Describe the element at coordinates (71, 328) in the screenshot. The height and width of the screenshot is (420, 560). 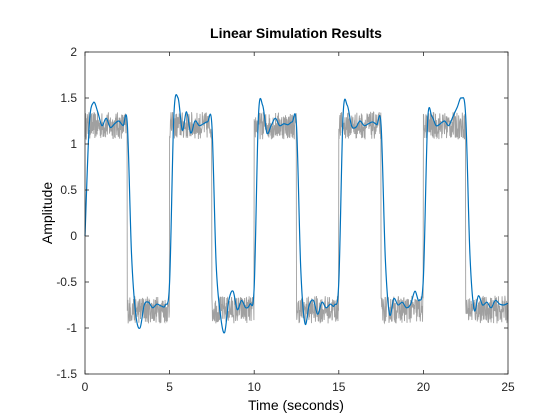
I see `y-tick-label: -1` at that location.